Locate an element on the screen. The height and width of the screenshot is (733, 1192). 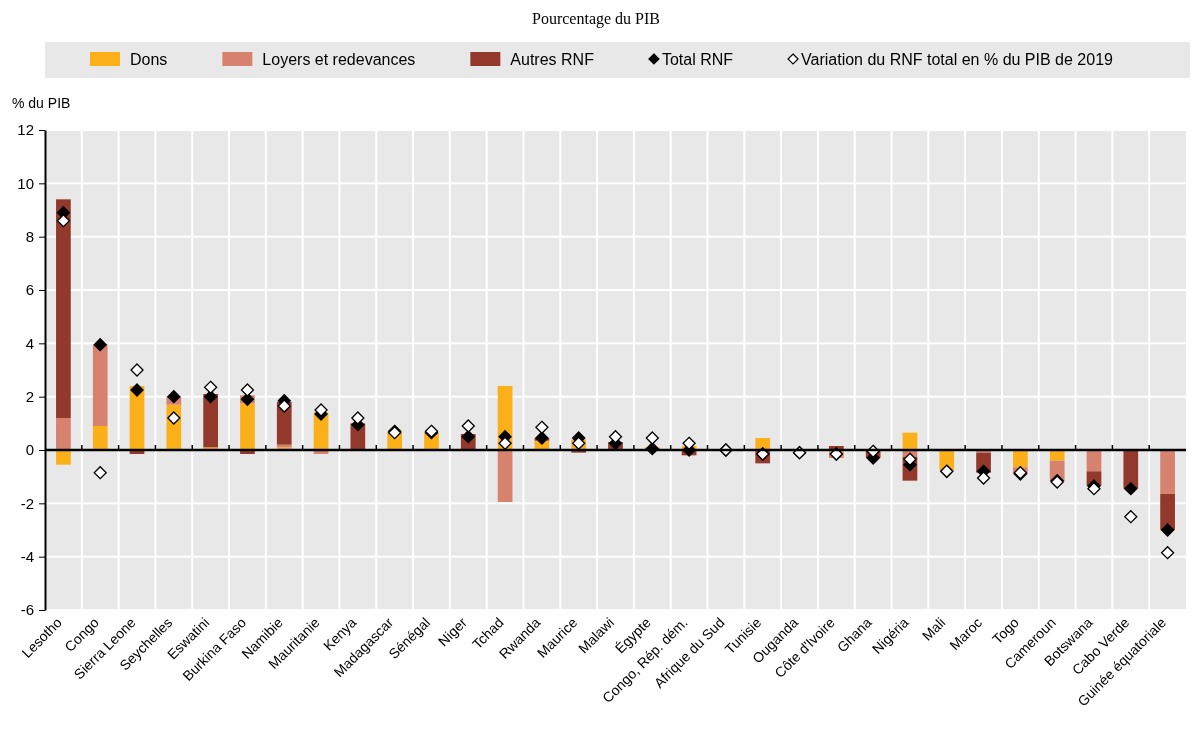
y-tick-label: 2 is located at coordinates (29, 396).